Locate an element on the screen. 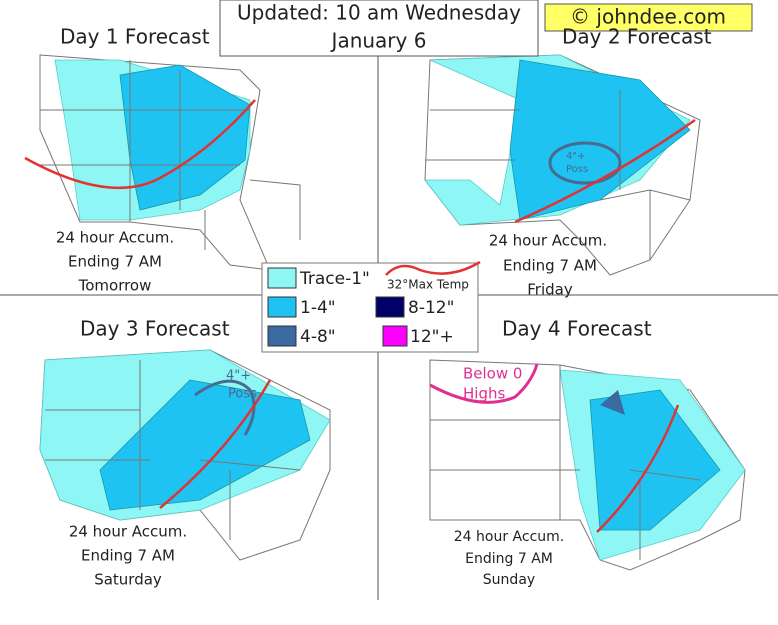  caption: Sunday is located at coordinates (509, 580).